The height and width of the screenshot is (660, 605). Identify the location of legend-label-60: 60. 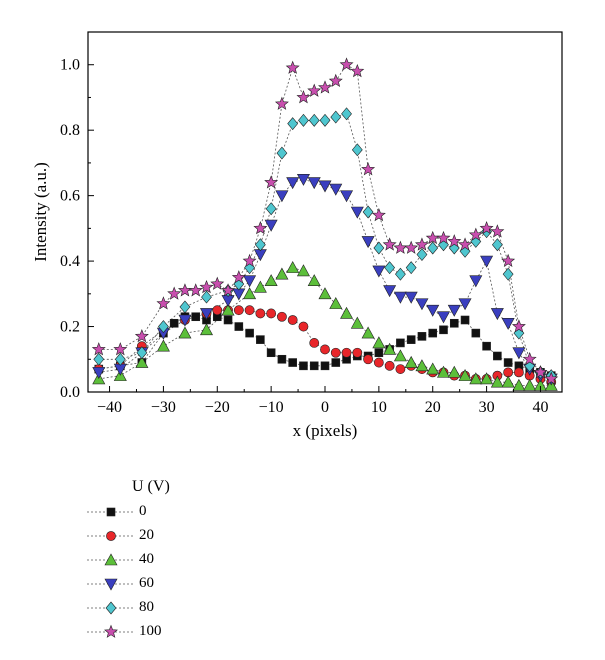
(146, 583).